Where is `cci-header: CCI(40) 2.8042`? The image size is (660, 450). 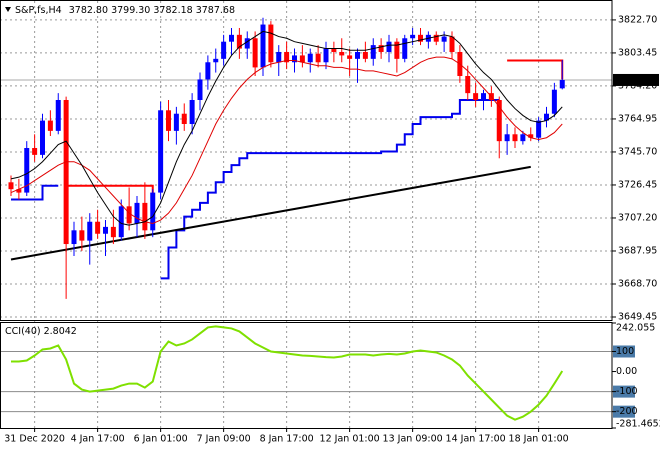 cci-header: CCI(40) 2.8042 is located at coordinates (41, 331).